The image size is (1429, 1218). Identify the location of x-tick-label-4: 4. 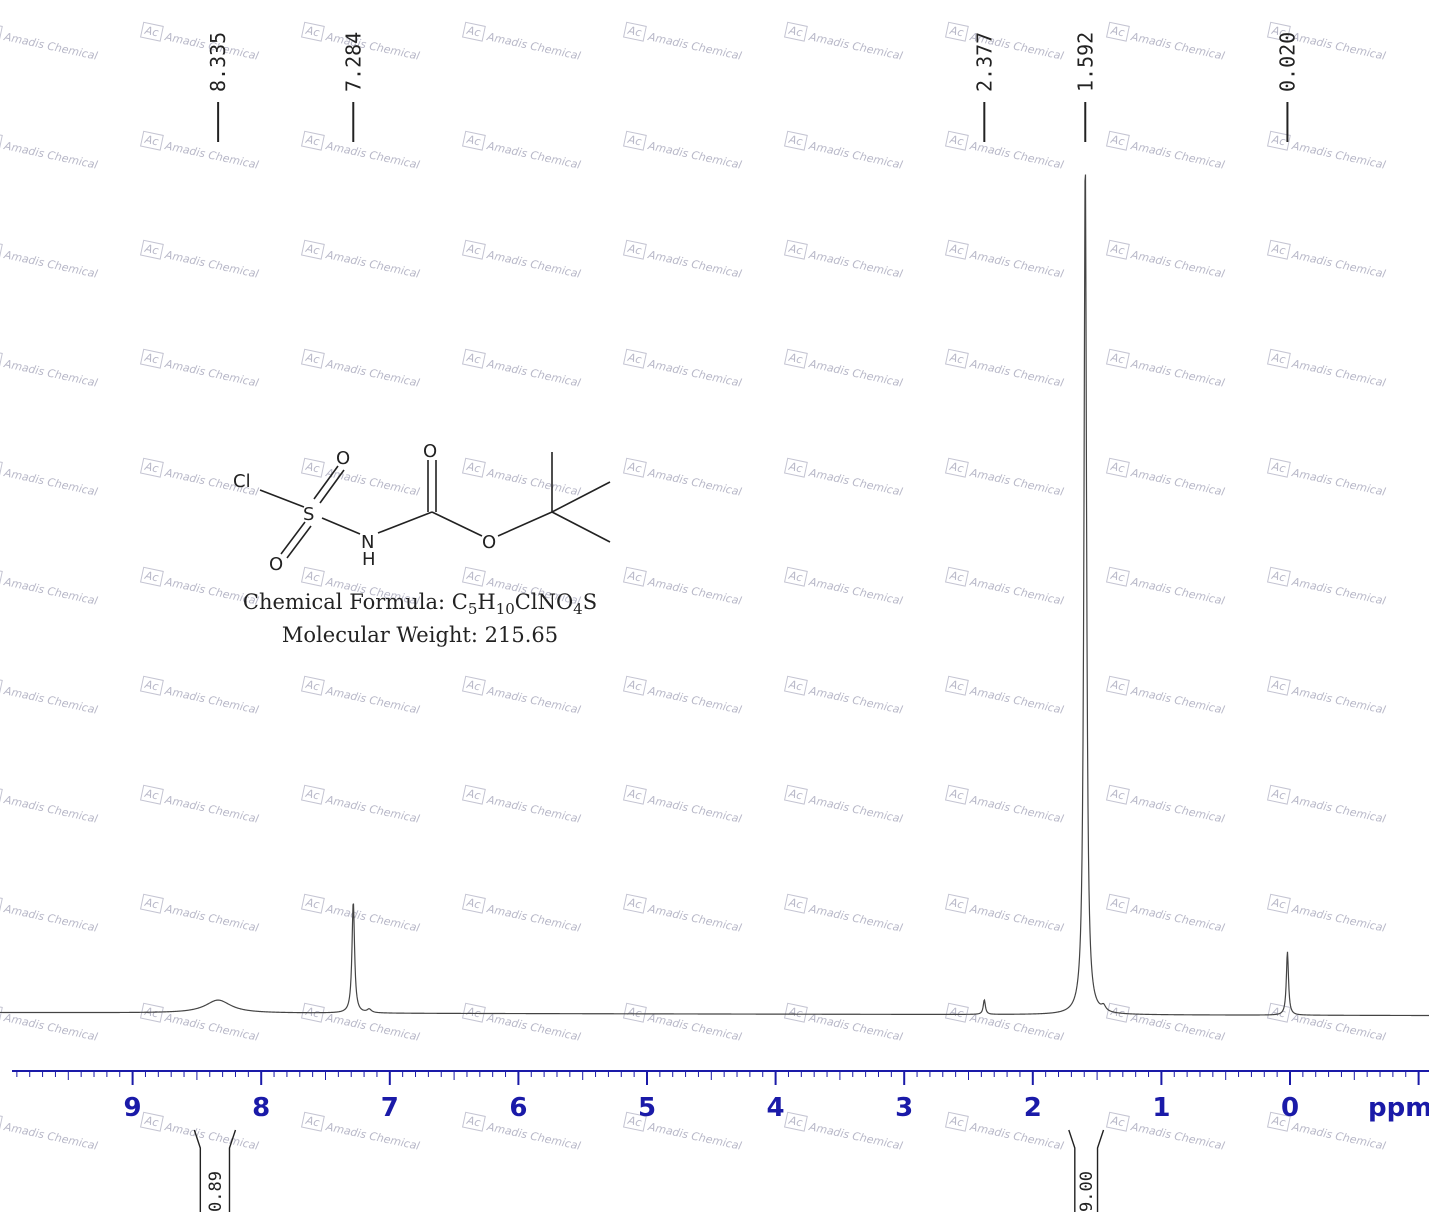
(776, 1108).